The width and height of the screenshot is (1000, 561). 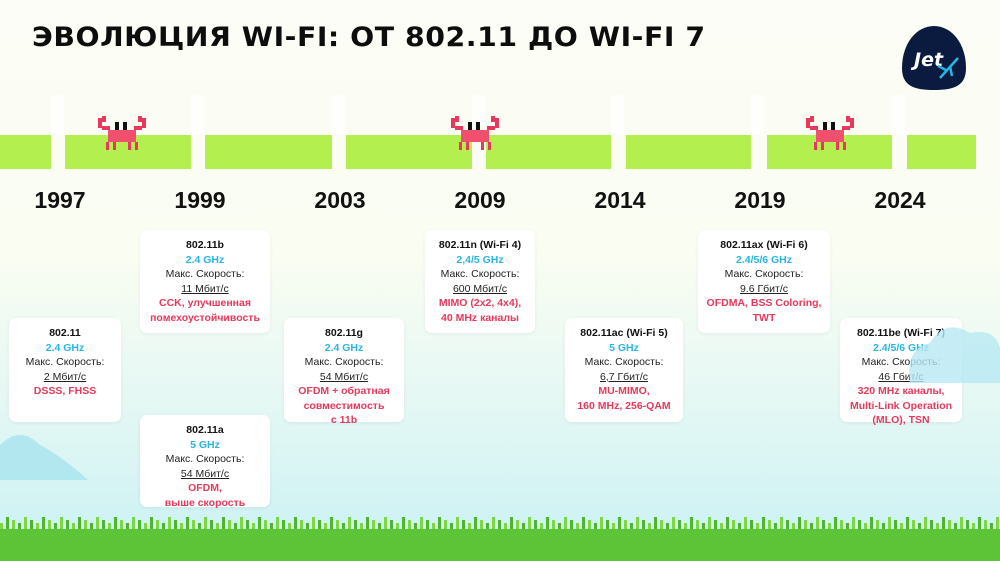 I want to click on jet-logo-icon: Jet, so click(x=934, y=58).